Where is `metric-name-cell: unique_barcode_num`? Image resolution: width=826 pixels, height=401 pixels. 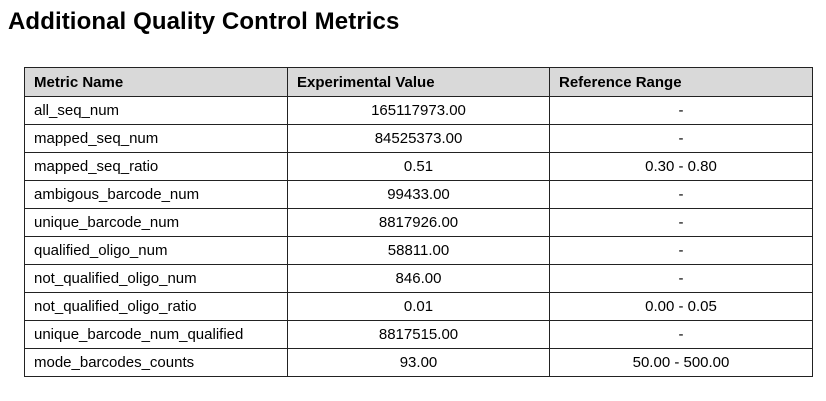 metric-name-cell: unique_barcode_num is located at coordinates (156, 222).